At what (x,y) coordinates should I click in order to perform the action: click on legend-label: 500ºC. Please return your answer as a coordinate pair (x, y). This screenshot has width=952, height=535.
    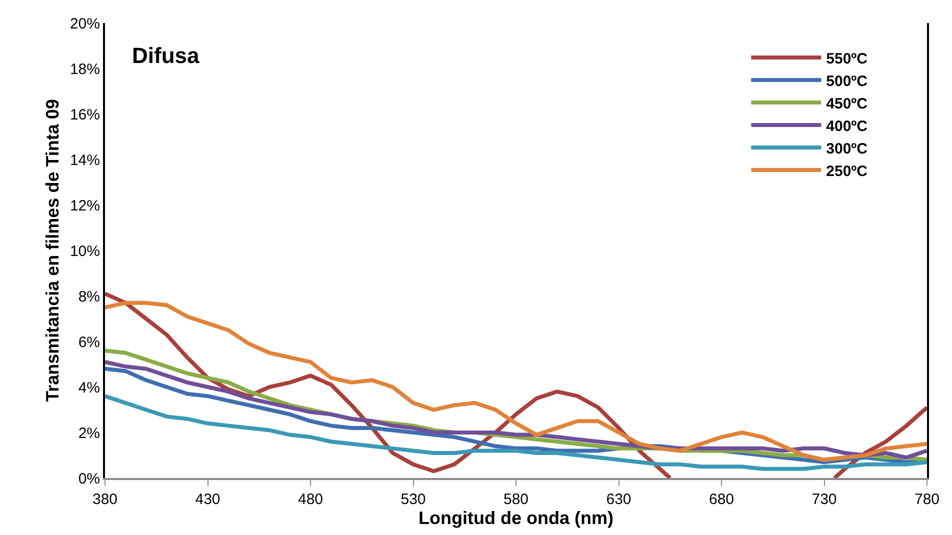
    Looking at the image, I should click on (847, 81).